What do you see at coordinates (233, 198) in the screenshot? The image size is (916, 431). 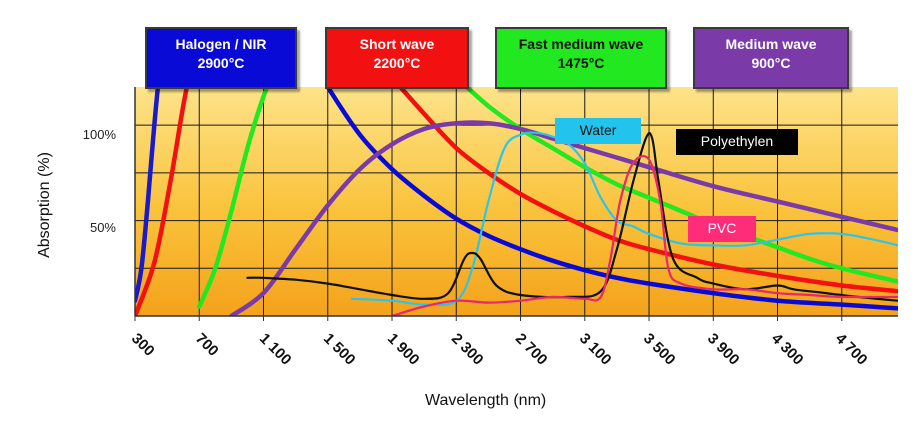 I see `series-line-fast-medium-wave` at bounding box center [233, 198].